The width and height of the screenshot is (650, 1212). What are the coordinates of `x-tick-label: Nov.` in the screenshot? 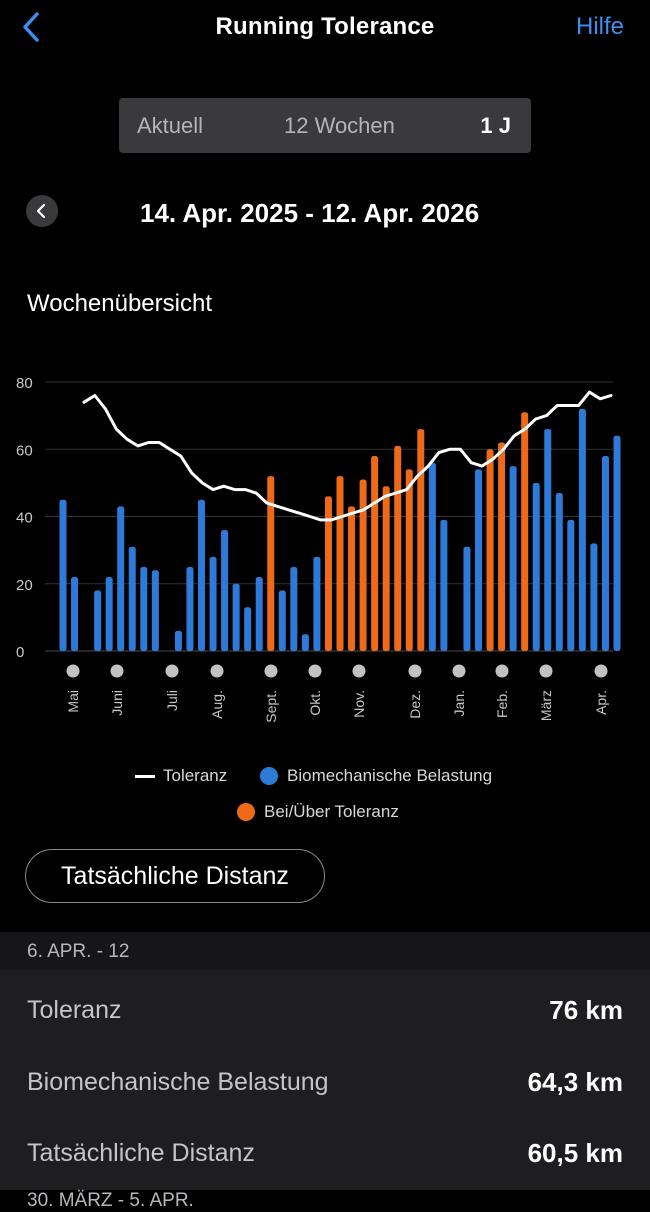 It's located at (359, 704).